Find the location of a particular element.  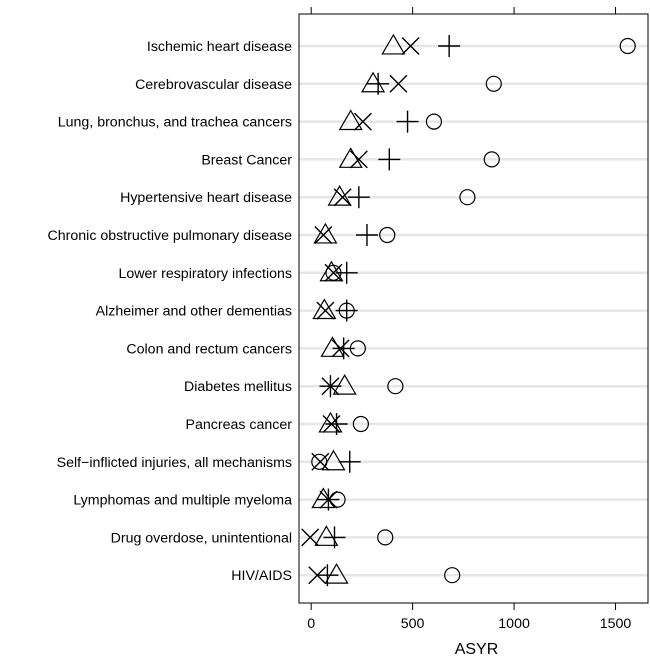

x-tick-label: 1000 is located at coordinates (514, 624).